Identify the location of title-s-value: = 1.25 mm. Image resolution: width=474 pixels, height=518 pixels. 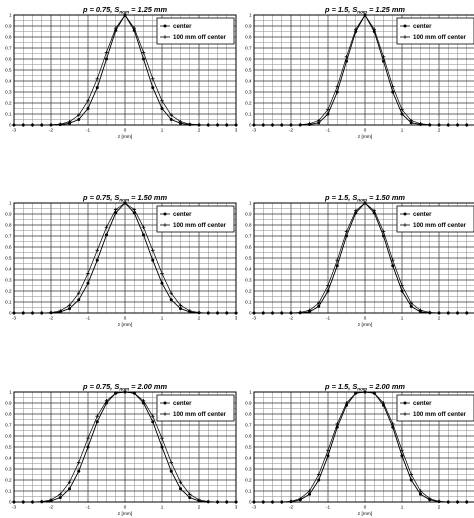
(148, 9).